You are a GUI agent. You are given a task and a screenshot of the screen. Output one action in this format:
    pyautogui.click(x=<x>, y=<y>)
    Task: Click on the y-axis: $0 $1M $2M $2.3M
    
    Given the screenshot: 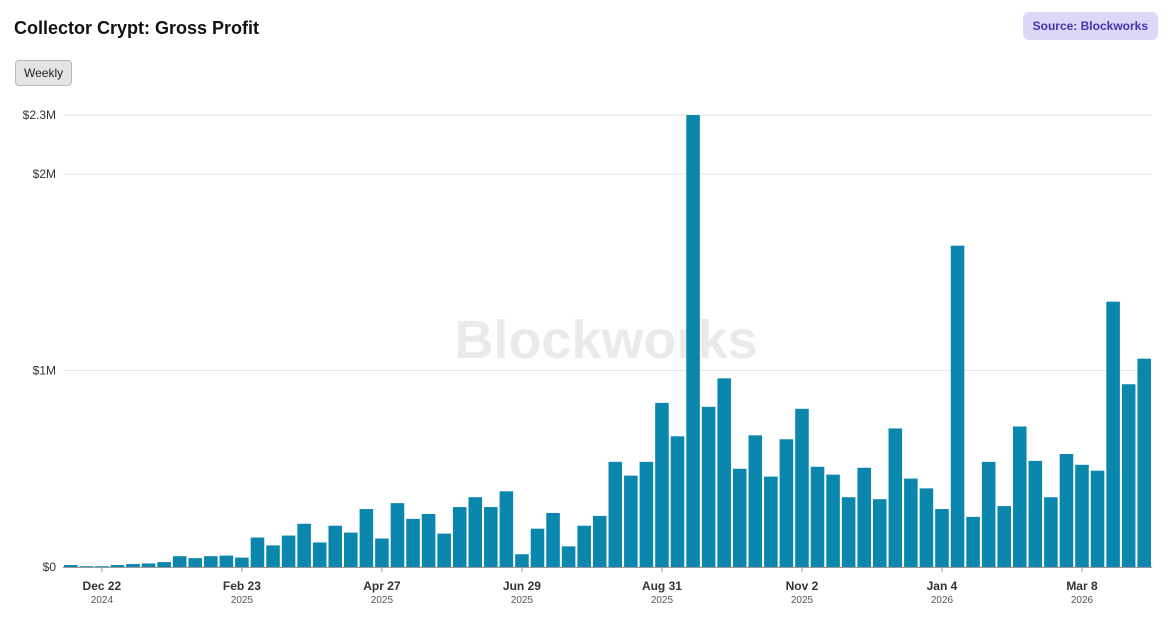 What is the action you would take?
    pyautogui.click(x=40, y=341)
    